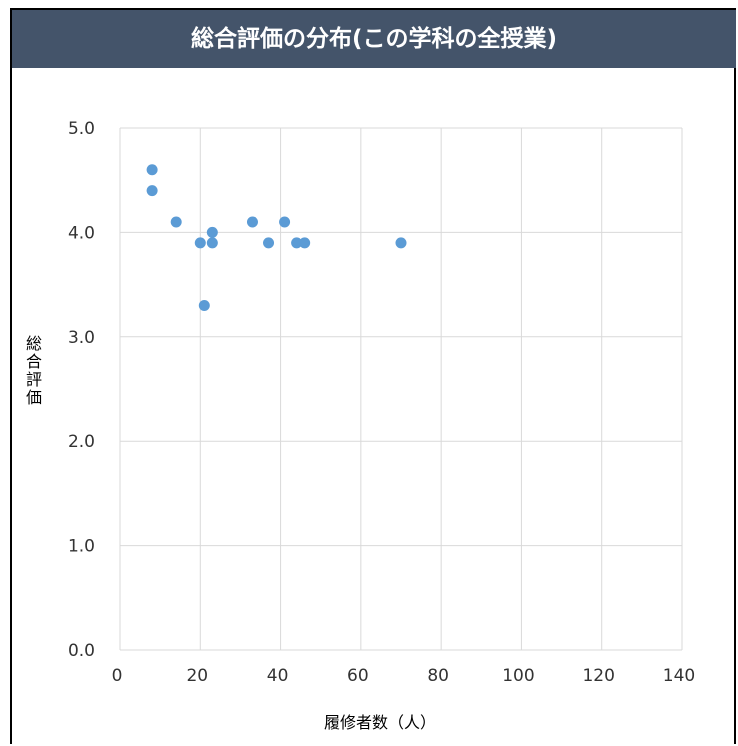 The height and width of the screenshot is (746, 738). Describe the element at coordinates (358, 676) in the screenshot. I see `x-tick-label: 60` at that location.